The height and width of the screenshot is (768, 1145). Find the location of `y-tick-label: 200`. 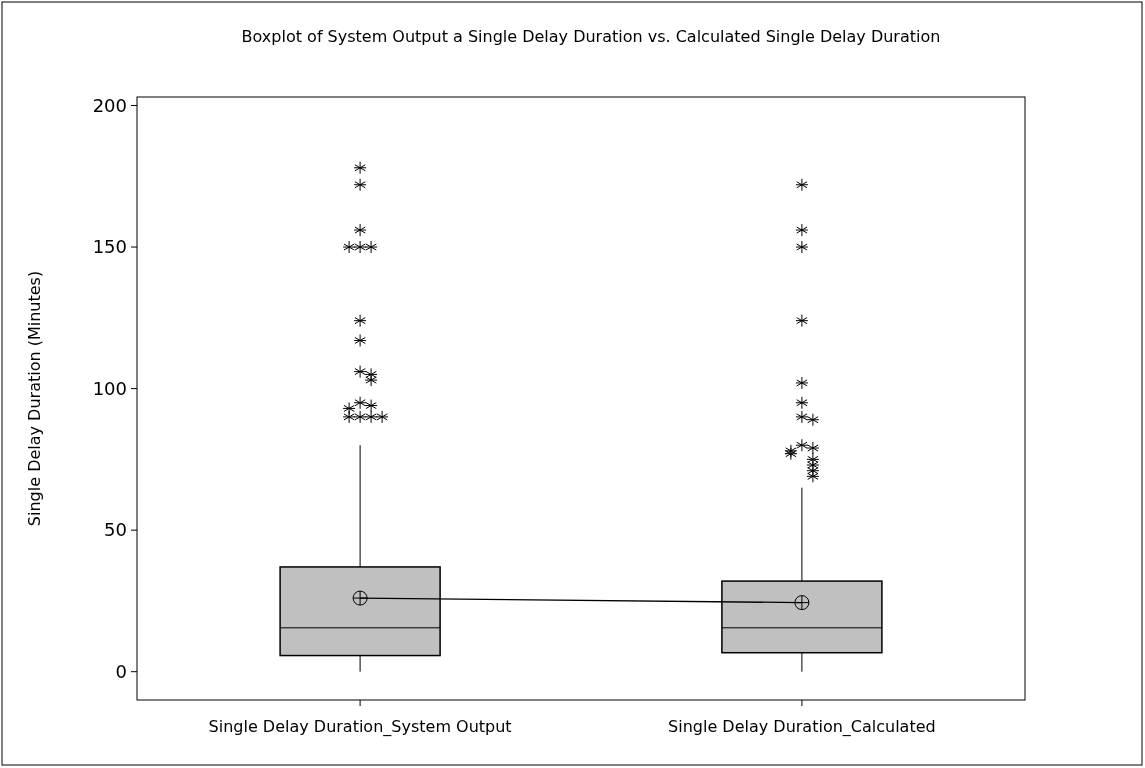

y-tick-label: 200 is located at coordinates (109, 105).